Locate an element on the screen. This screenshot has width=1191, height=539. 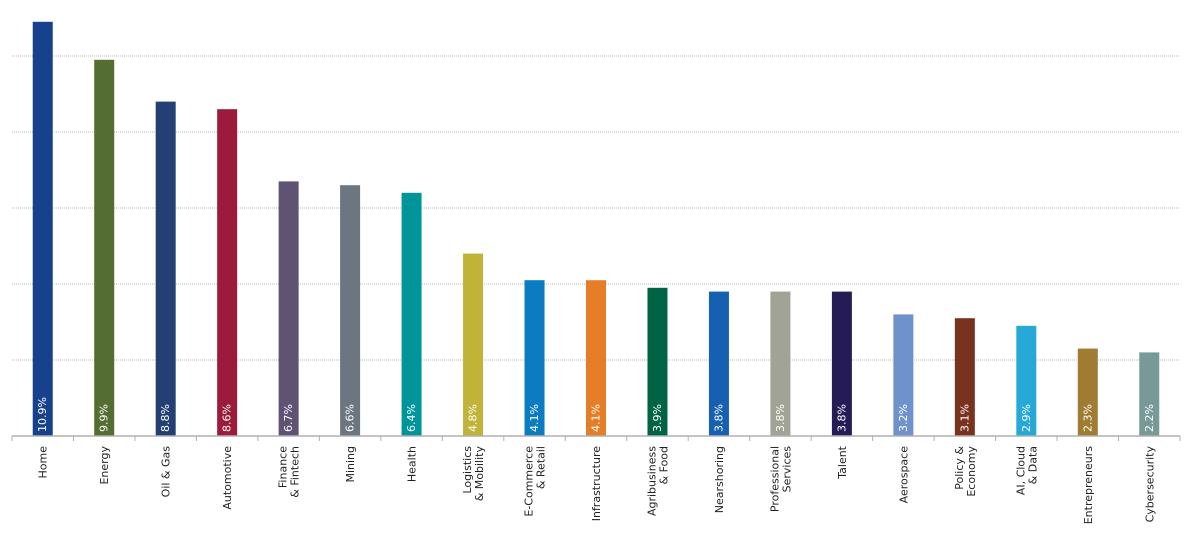
data-label: 6.6% is located at coordinates (350, 418).